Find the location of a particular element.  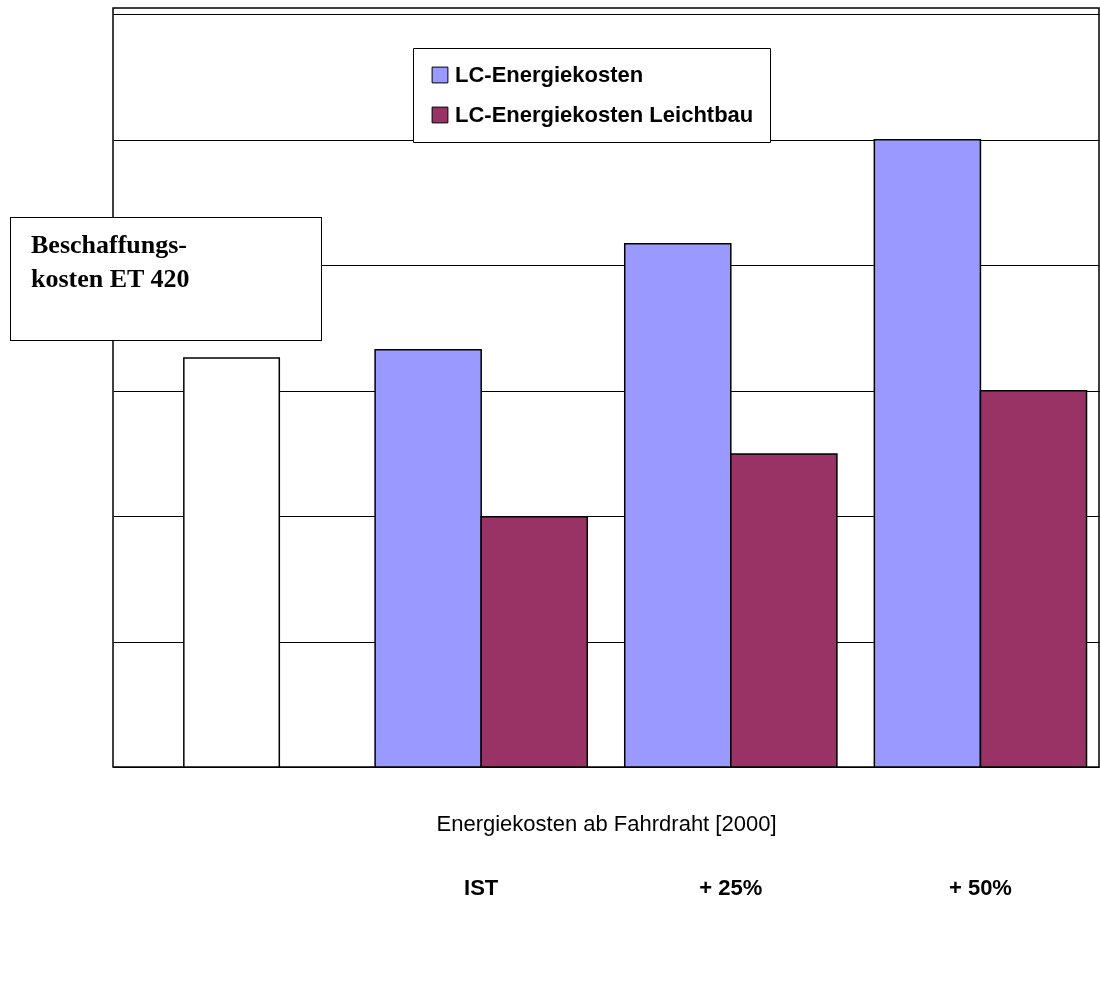

legend-label: LC-Energiekosten is located at coordinates (549, 74).